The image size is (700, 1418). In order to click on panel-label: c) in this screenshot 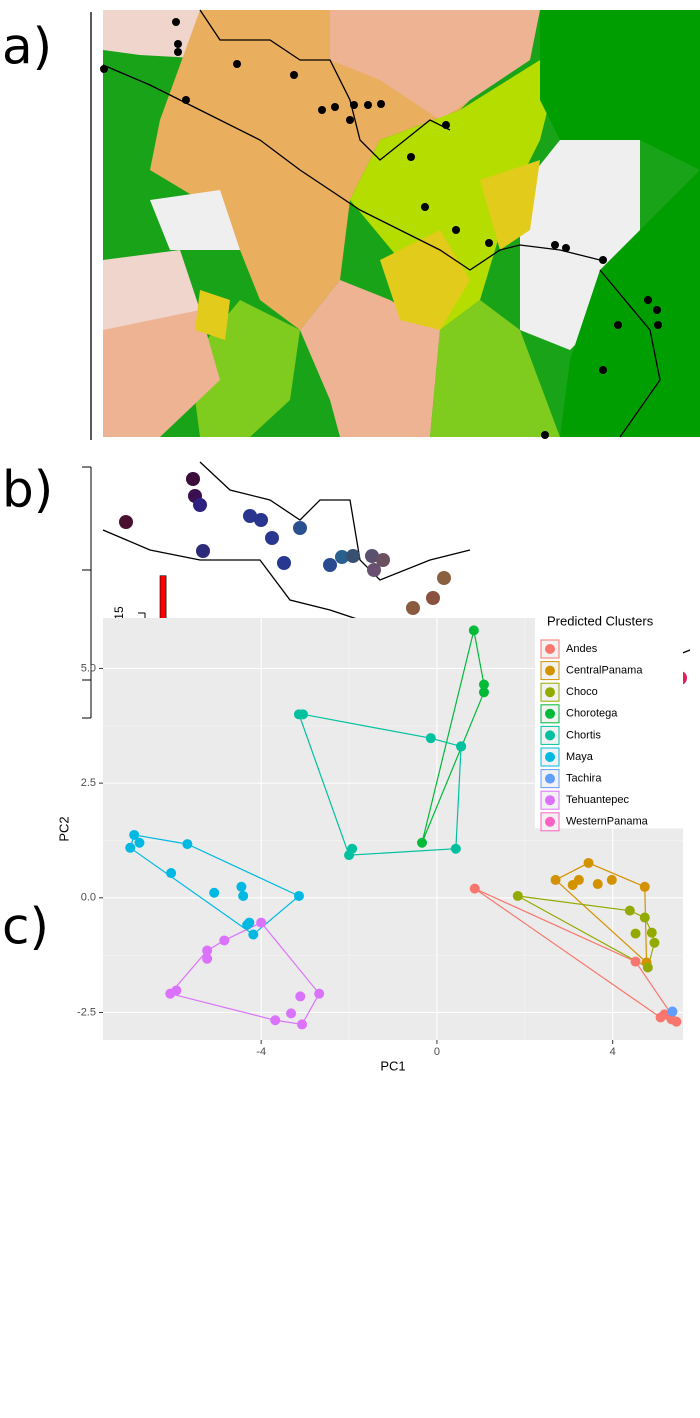, I will do `click(25, 927)`.